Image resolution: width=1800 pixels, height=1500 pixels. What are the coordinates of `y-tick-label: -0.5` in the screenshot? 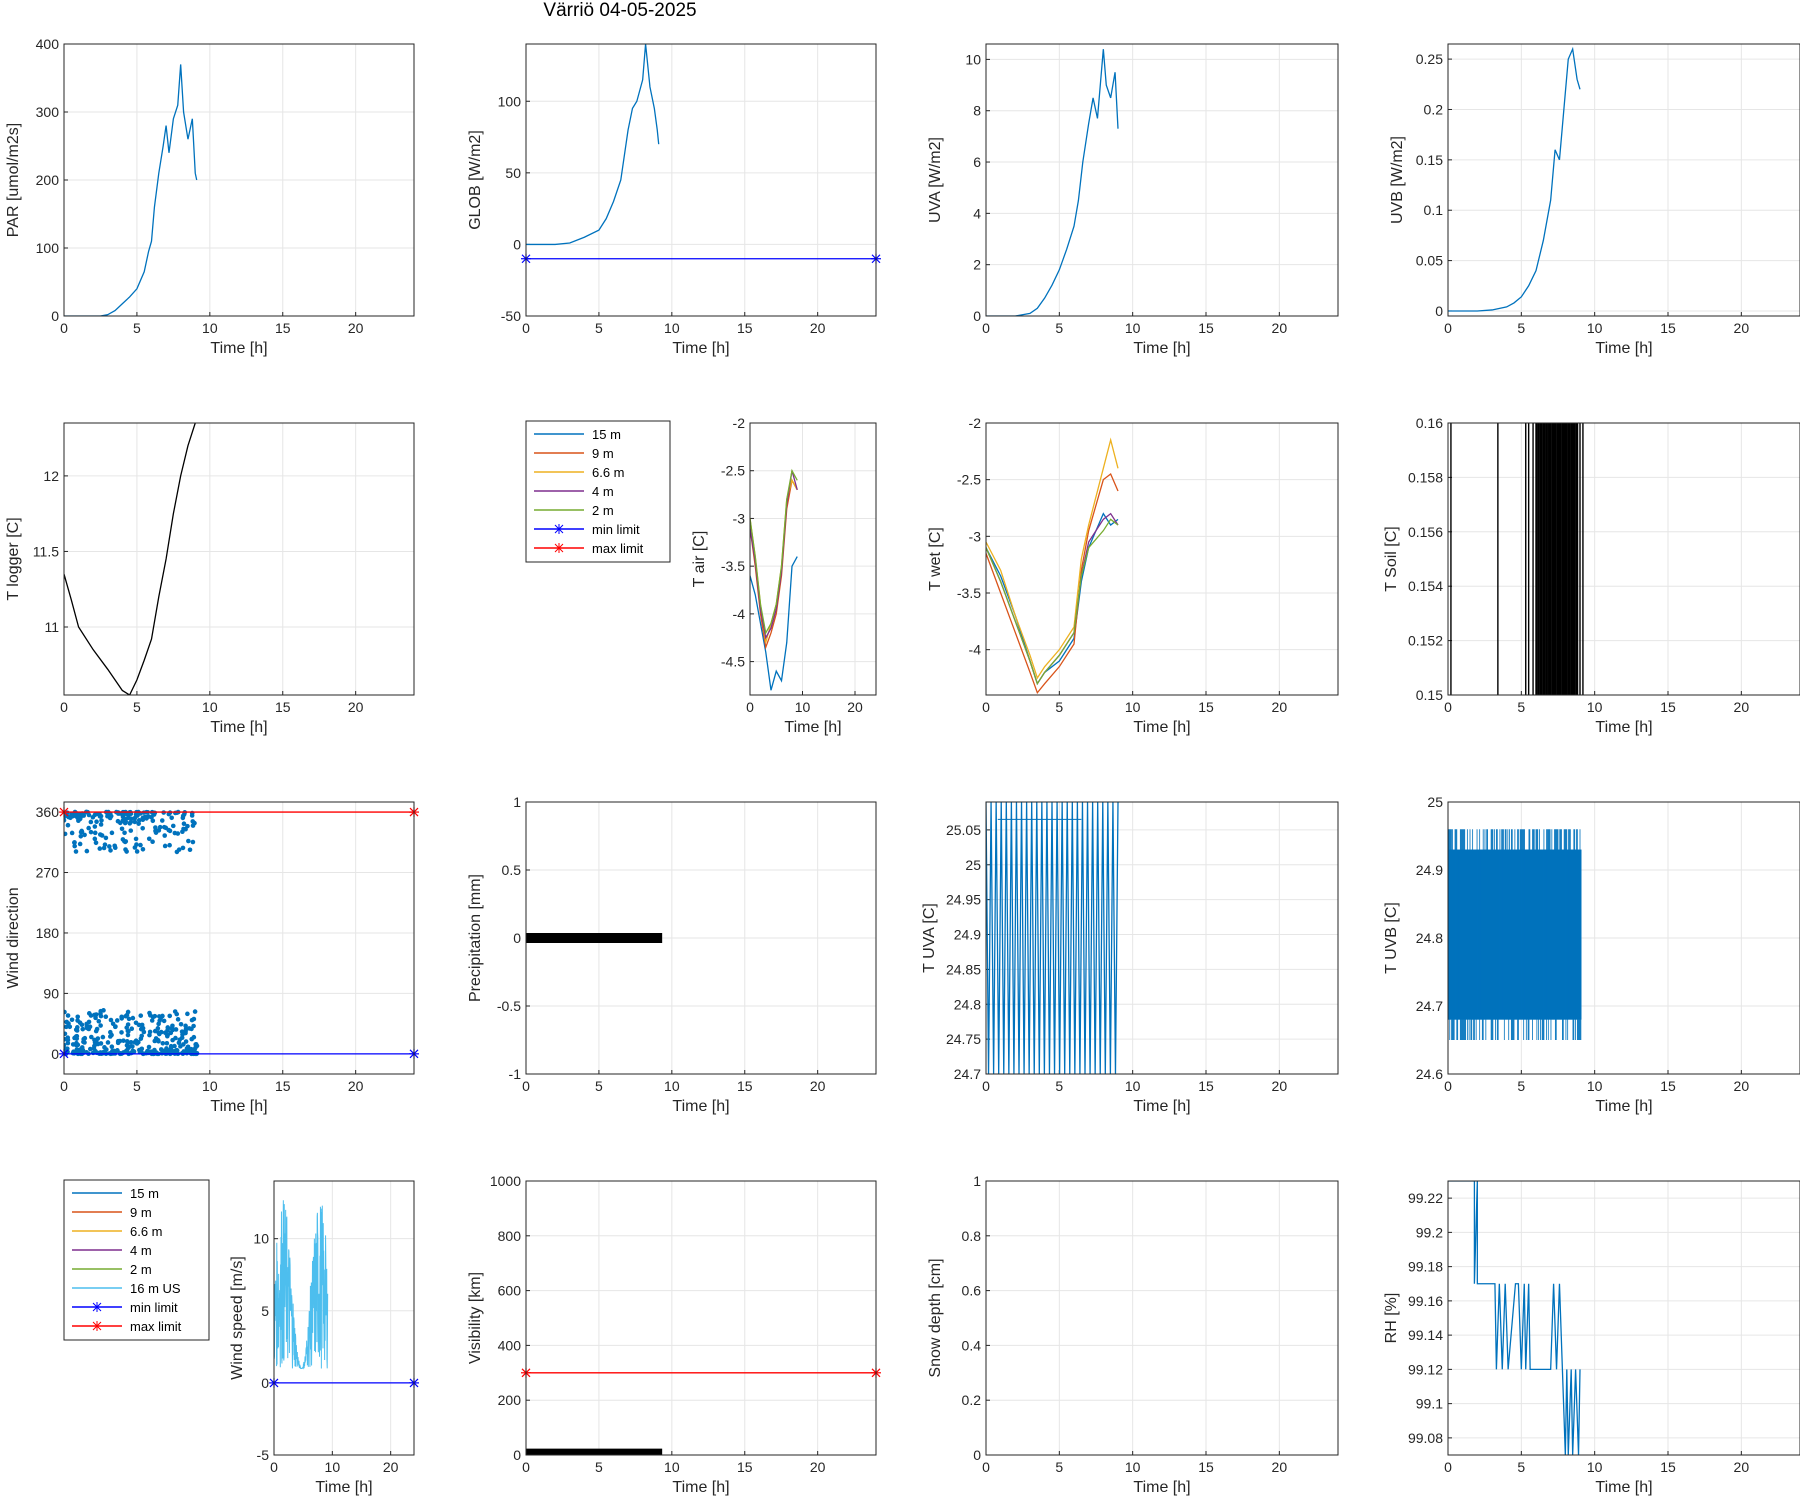 It's located at (509, 1006).